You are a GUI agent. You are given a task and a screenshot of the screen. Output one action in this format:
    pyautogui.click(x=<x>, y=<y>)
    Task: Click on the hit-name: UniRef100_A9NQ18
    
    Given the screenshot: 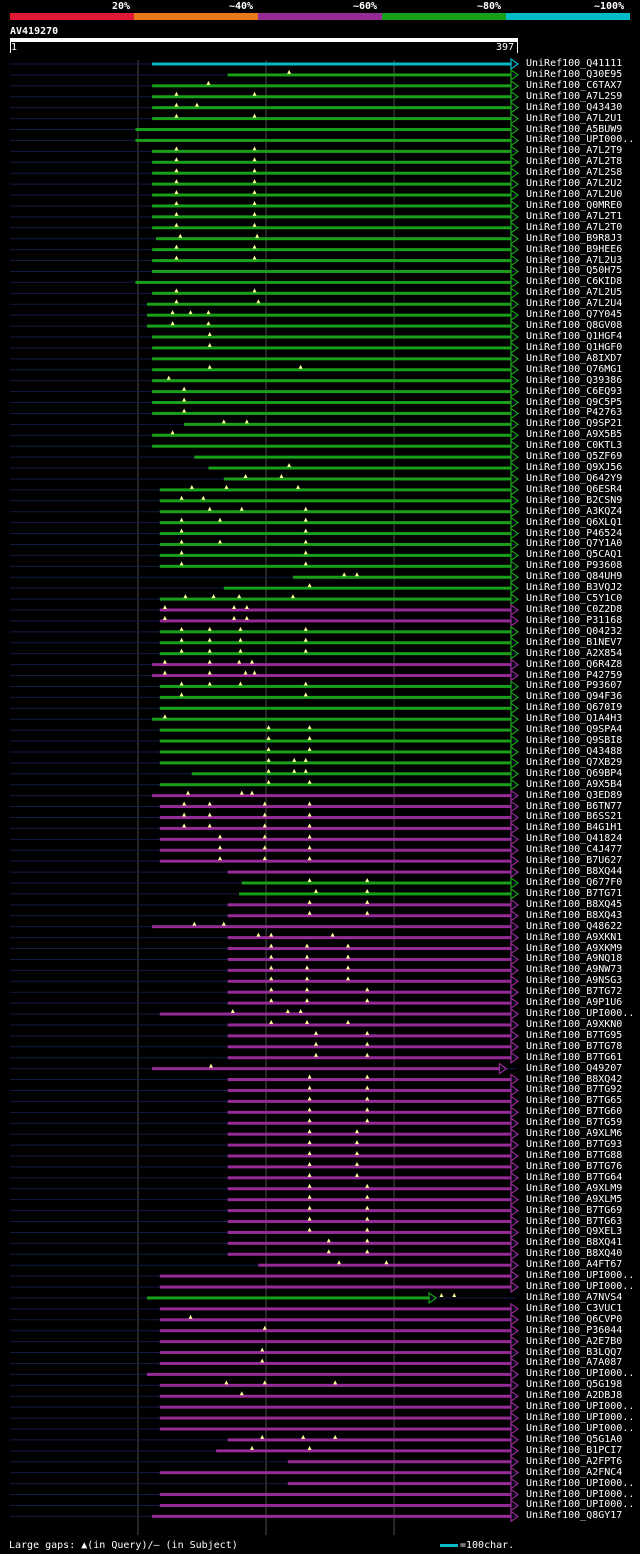 What is the action you would take?
    pyautogui.click(x=574, y=959)
    